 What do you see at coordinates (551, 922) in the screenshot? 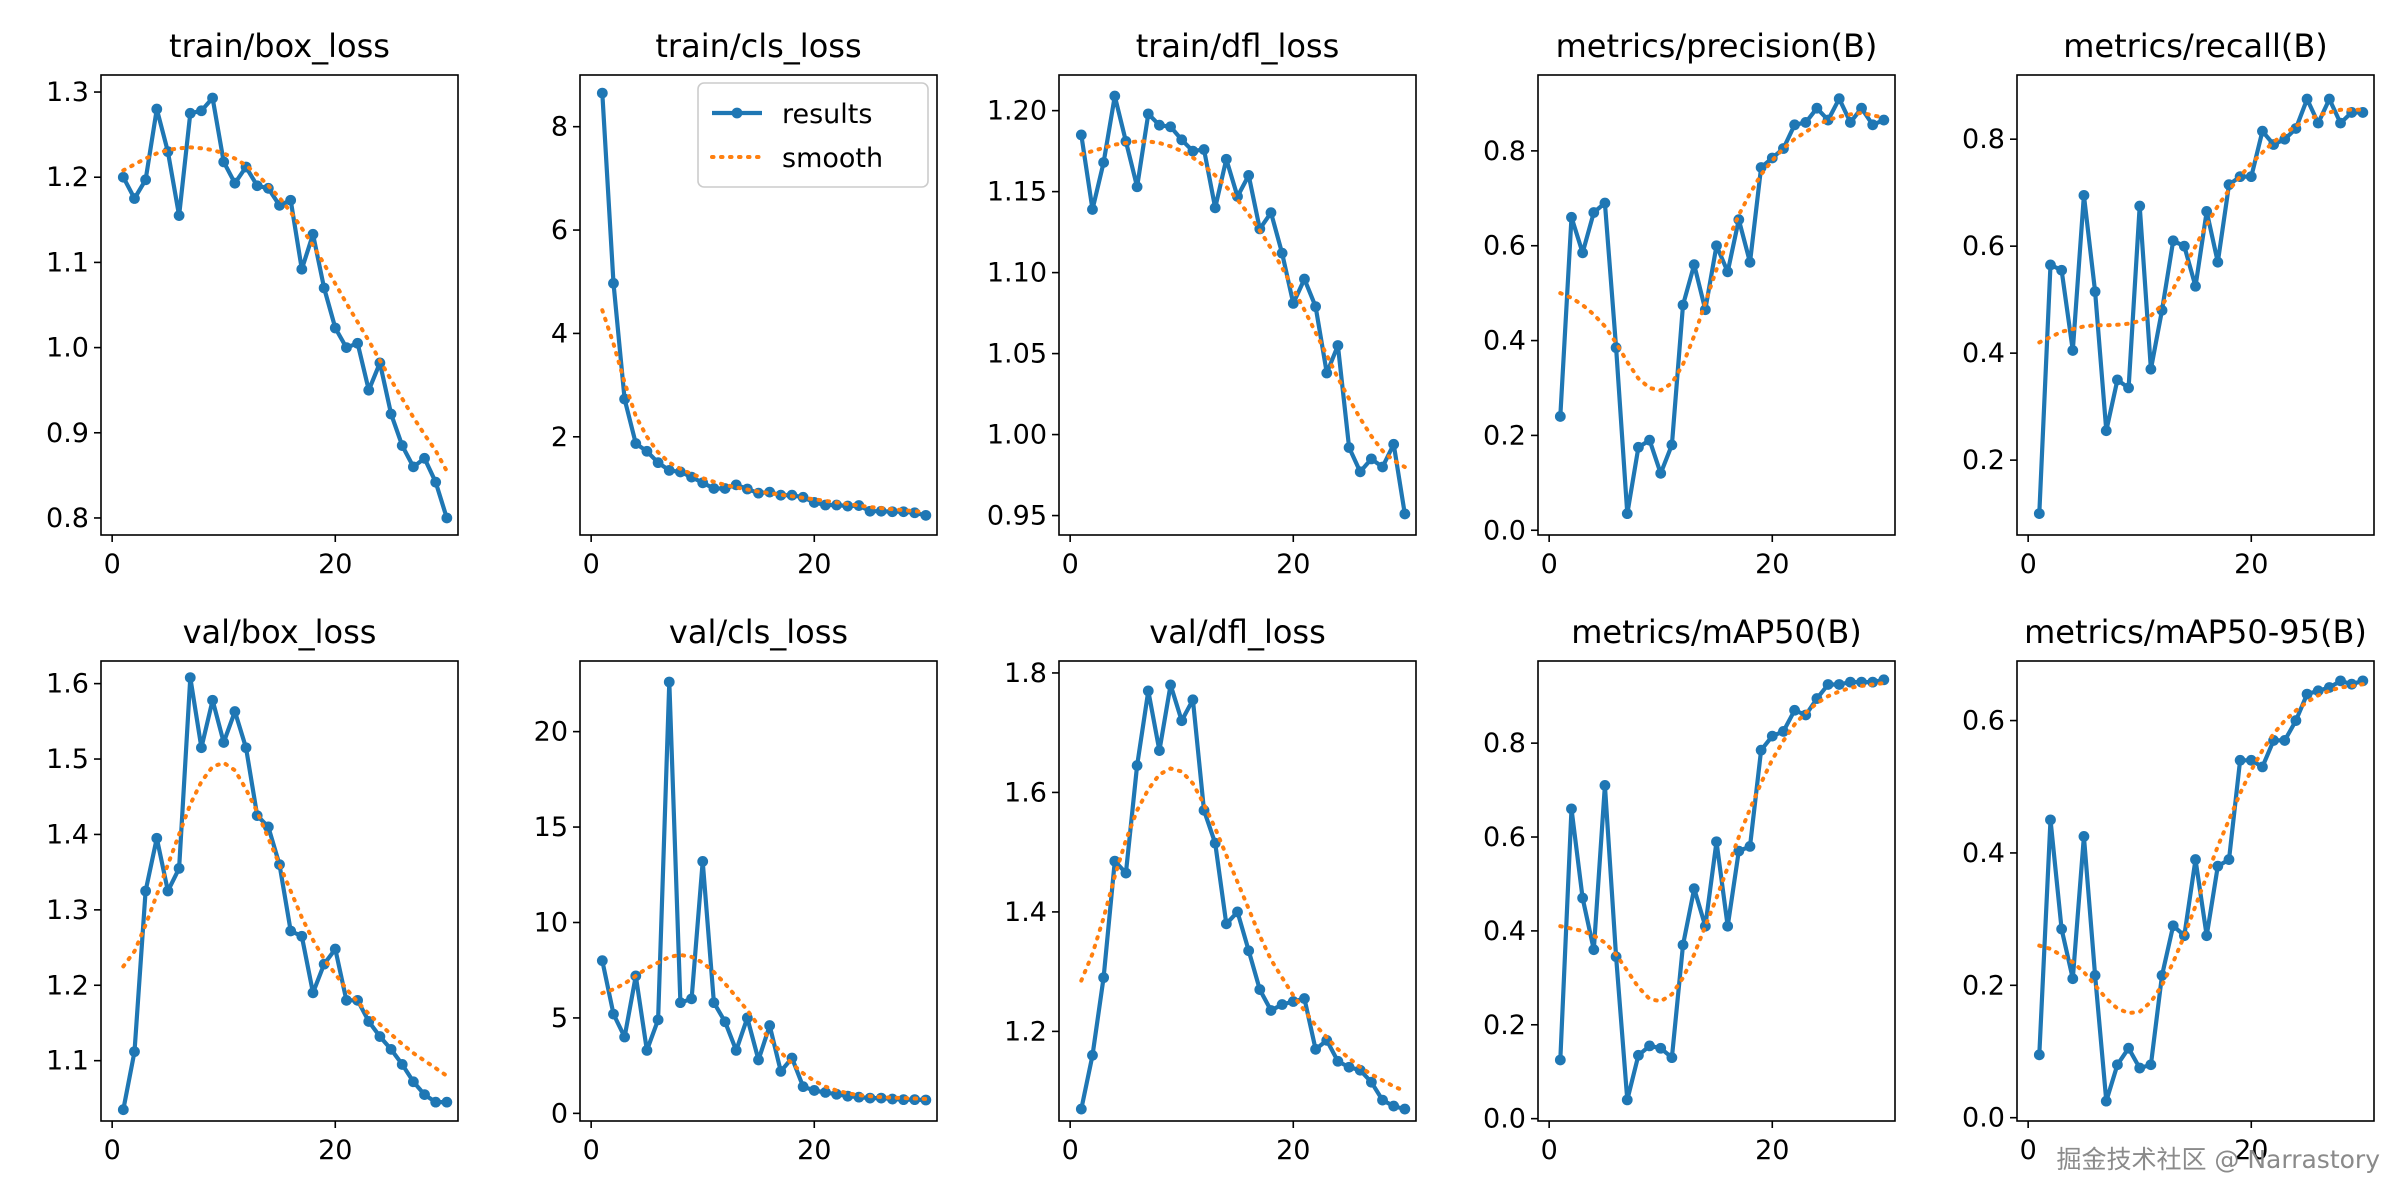
I see `y-tick-label: 10` at bounding box center [551, 922].